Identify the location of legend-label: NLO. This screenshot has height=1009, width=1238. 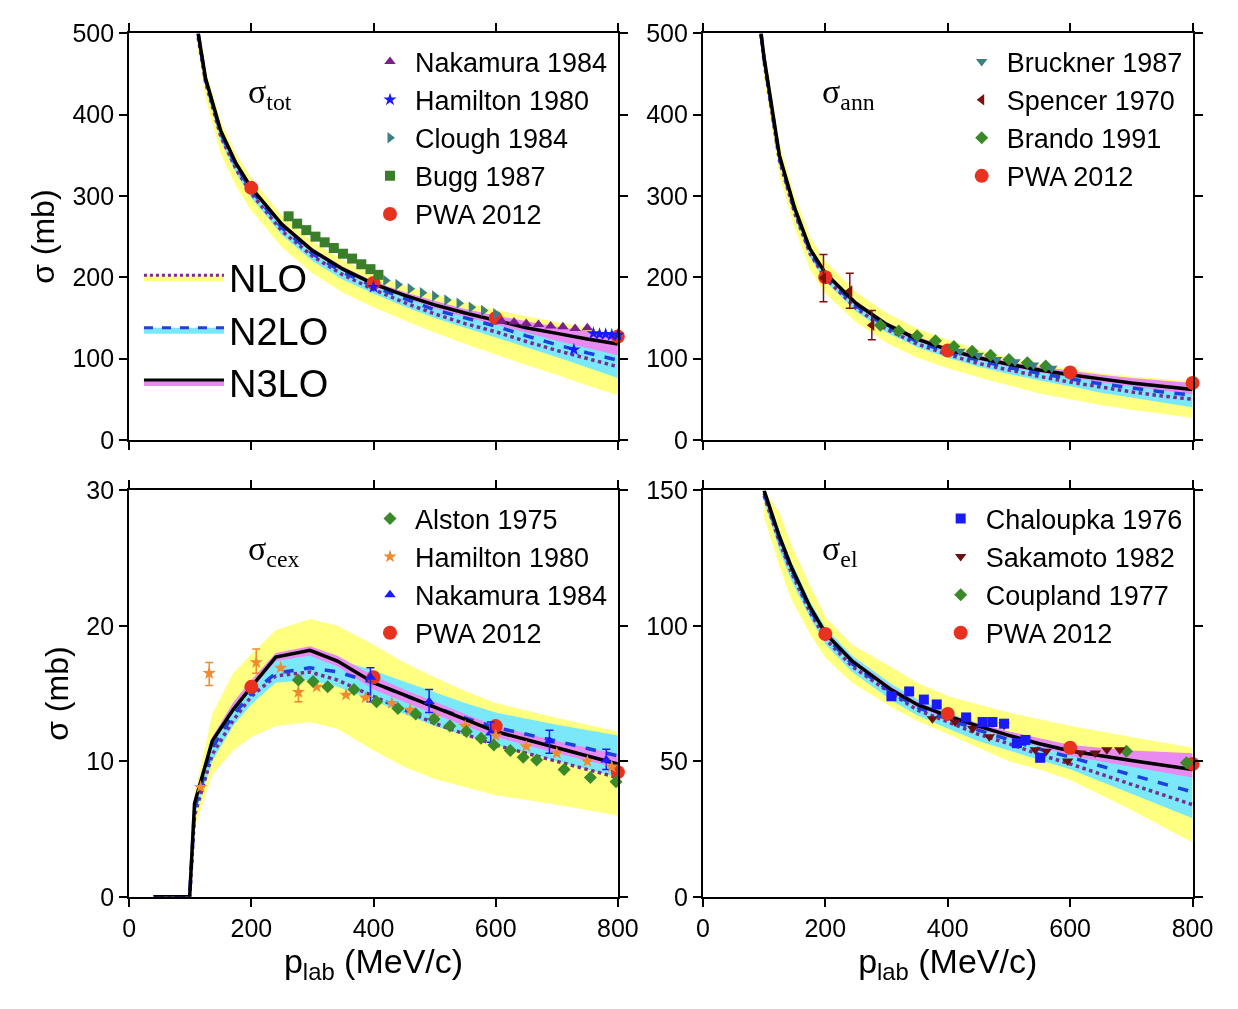
(268, 279).